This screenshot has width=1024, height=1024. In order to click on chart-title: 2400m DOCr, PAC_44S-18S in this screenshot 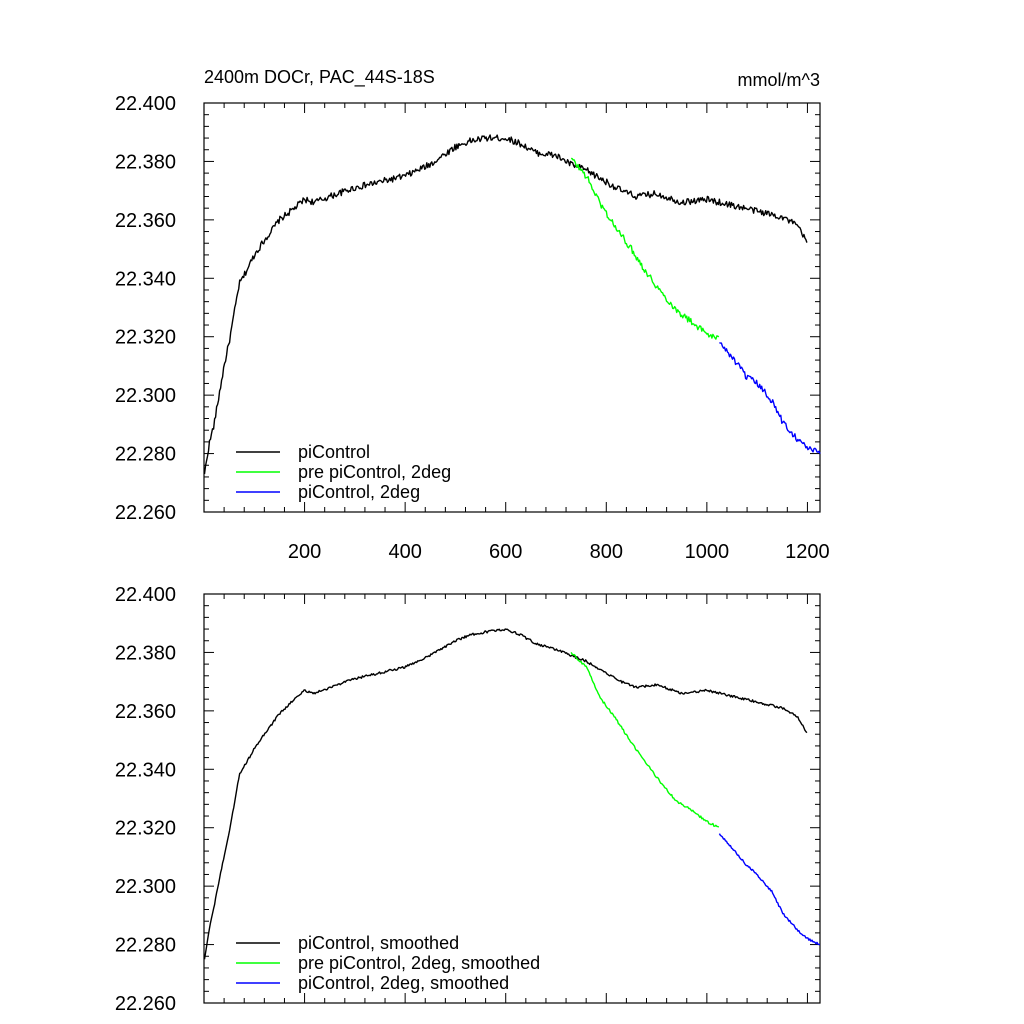, I will do `click(319, 77)`.